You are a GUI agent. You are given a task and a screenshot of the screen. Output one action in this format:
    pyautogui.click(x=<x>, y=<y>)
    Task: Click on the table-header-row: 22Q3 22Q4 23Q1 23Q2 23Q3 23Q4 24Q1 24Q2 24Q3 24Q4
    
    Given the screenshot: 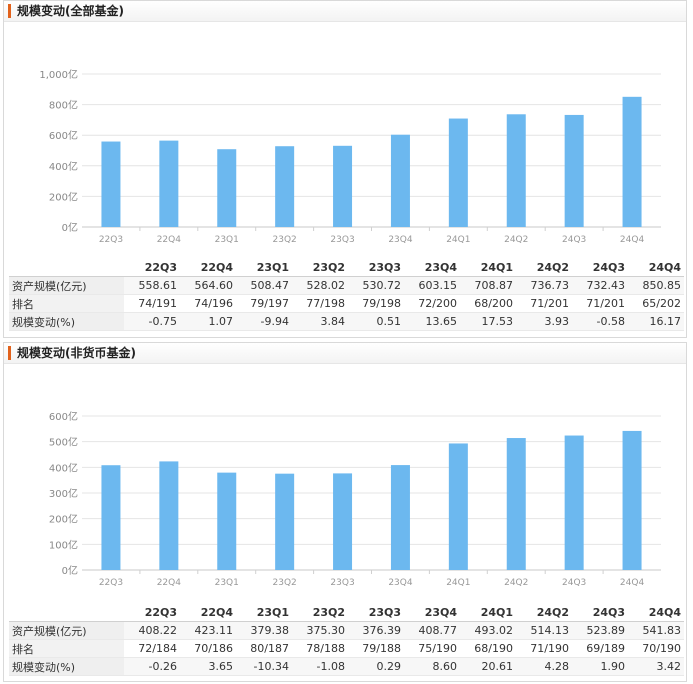 What is the action you would take?
    pyautogui.click(x=346, y=613)
    